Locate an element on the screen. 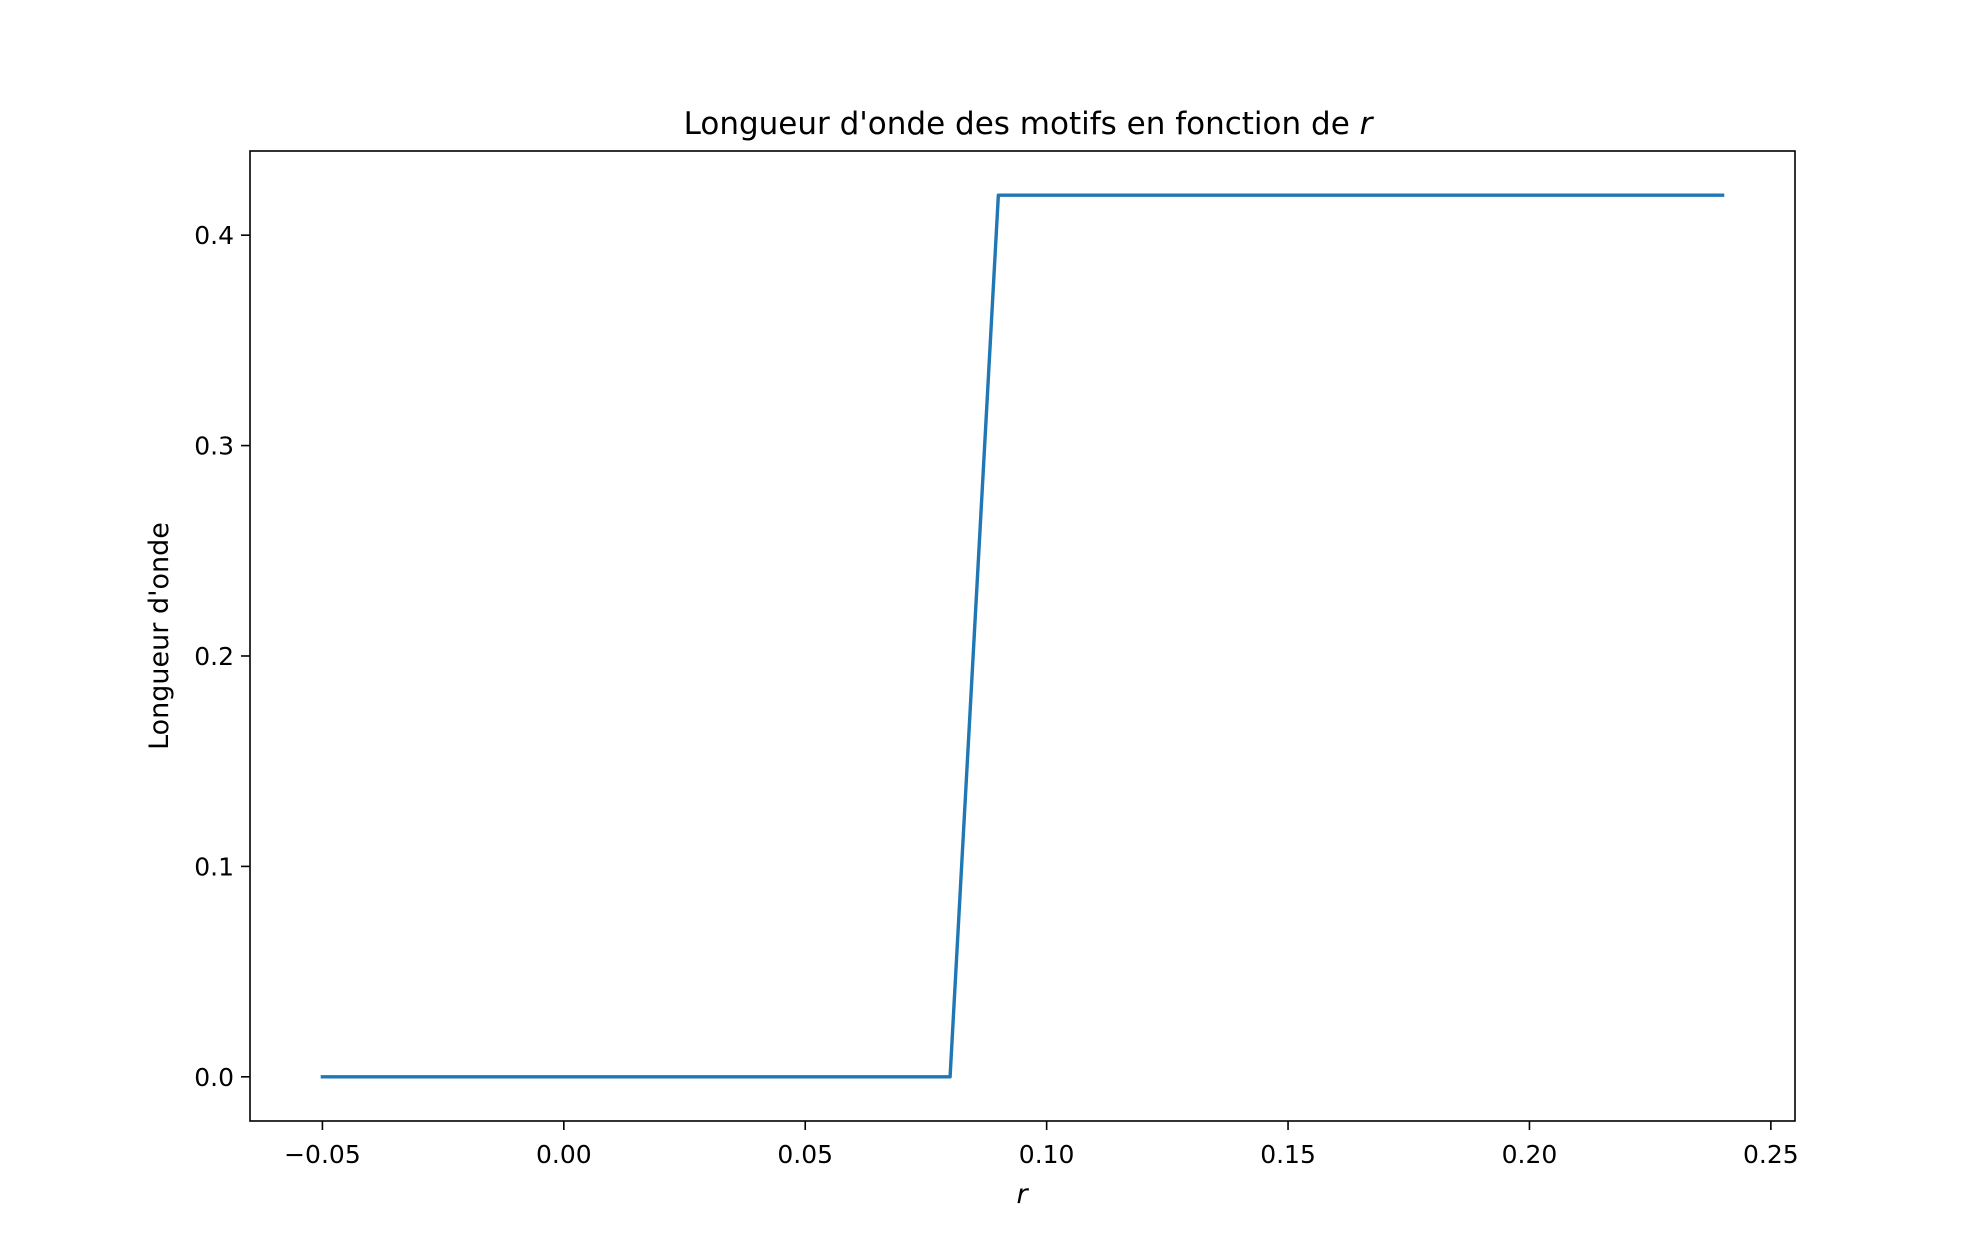 This screenshot has width=1980, height=1257. y-tick-label: 0.0 is located at coordinates (214, 1077).